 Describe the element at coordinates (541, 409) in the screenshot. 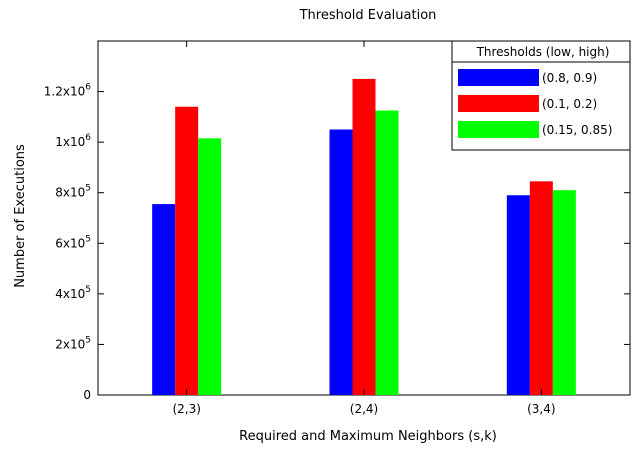

I see `x-tick-label: (3,4)` at that location.